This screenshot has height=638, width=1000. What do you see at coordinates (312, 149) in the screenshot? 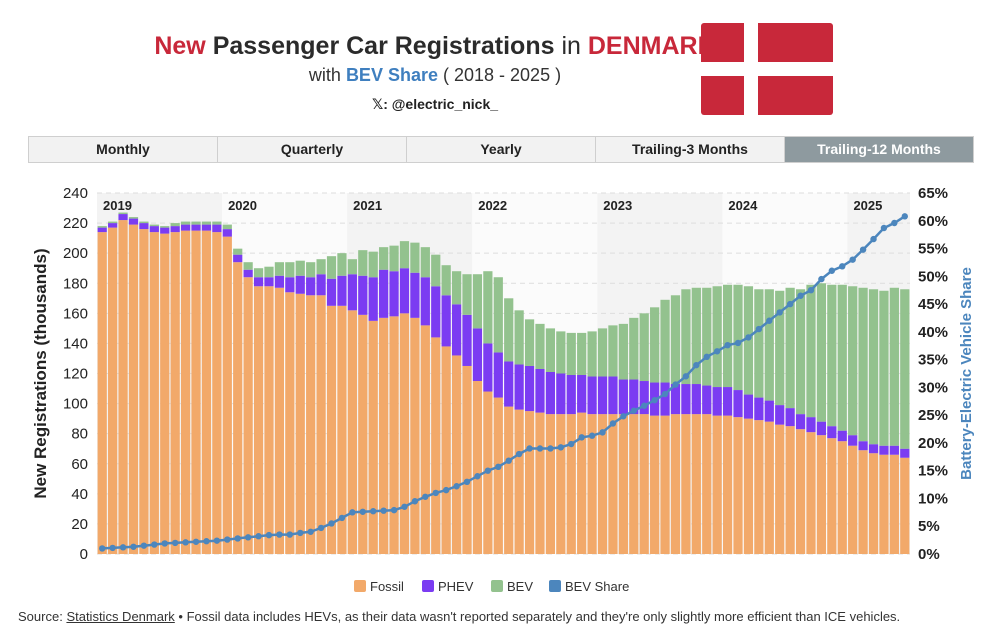
I see `tab-quarterly: Quarterly` at bounding box center [312, 149].